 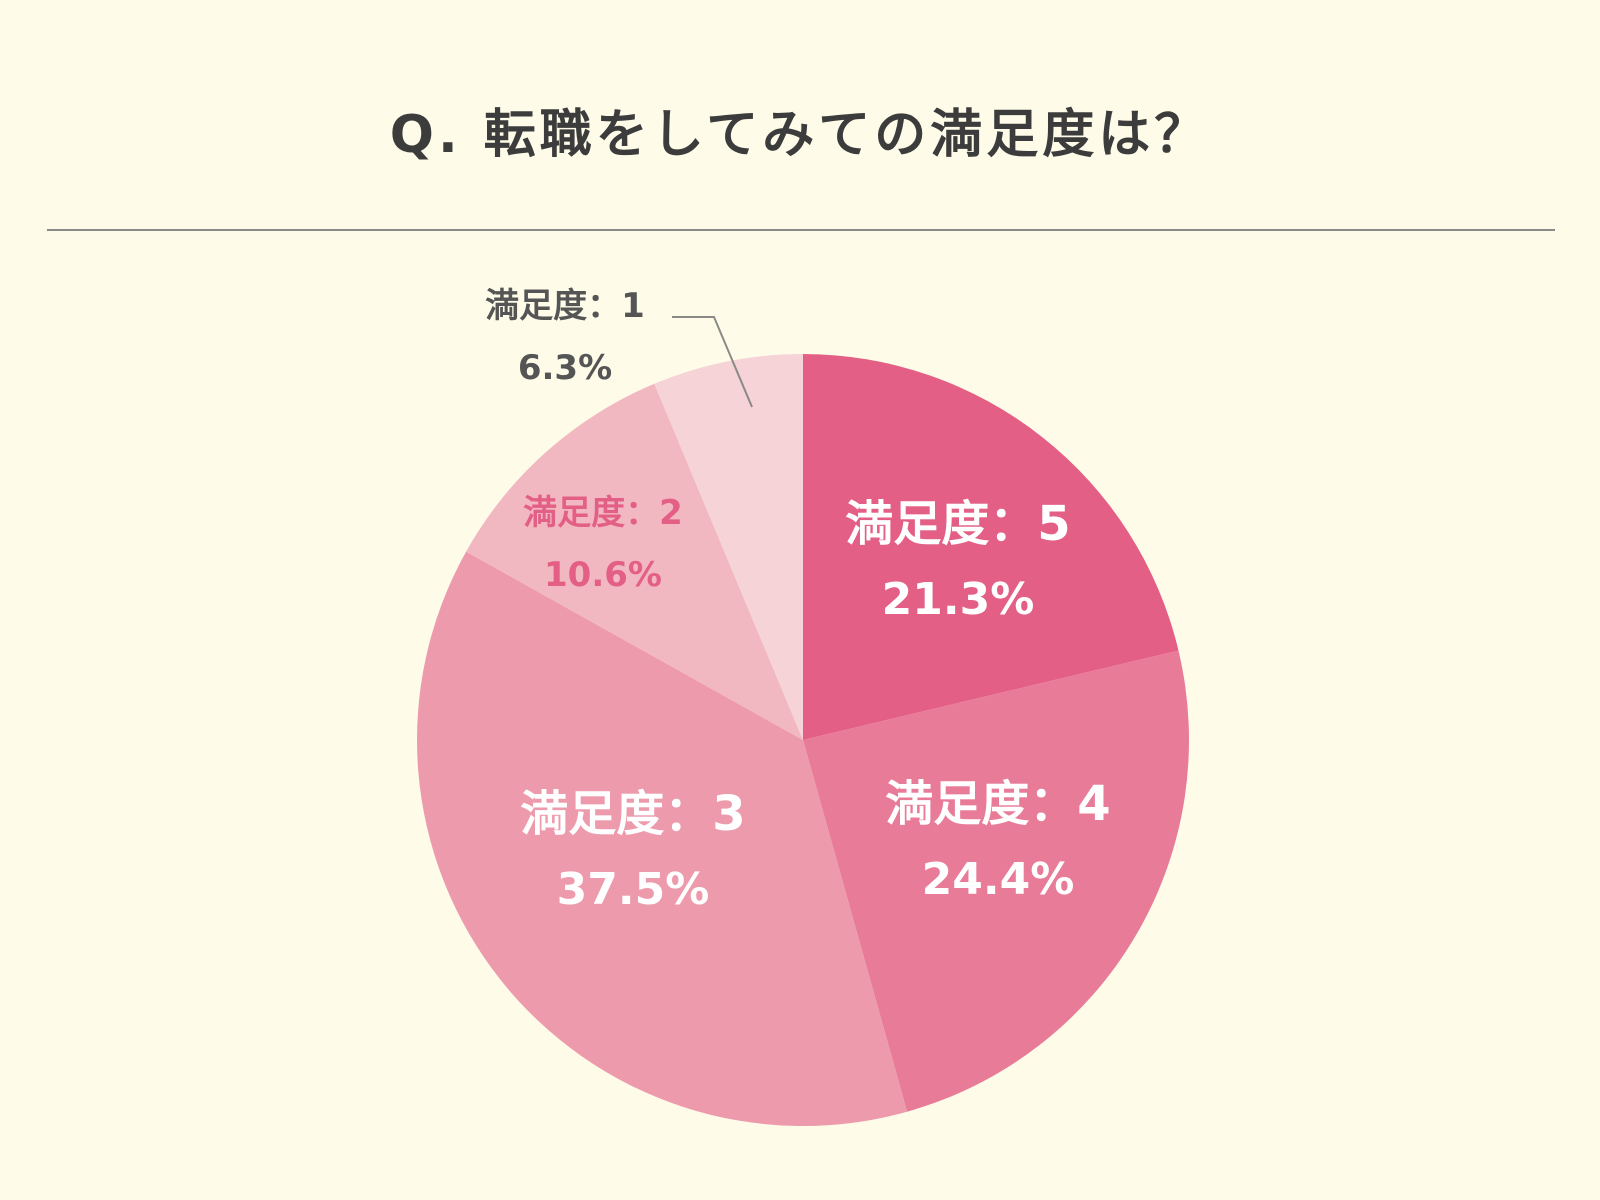 What do you see at coordinates (801, 230) in the screenshot?
I see `title-divider` at bounding box center [801, 230].